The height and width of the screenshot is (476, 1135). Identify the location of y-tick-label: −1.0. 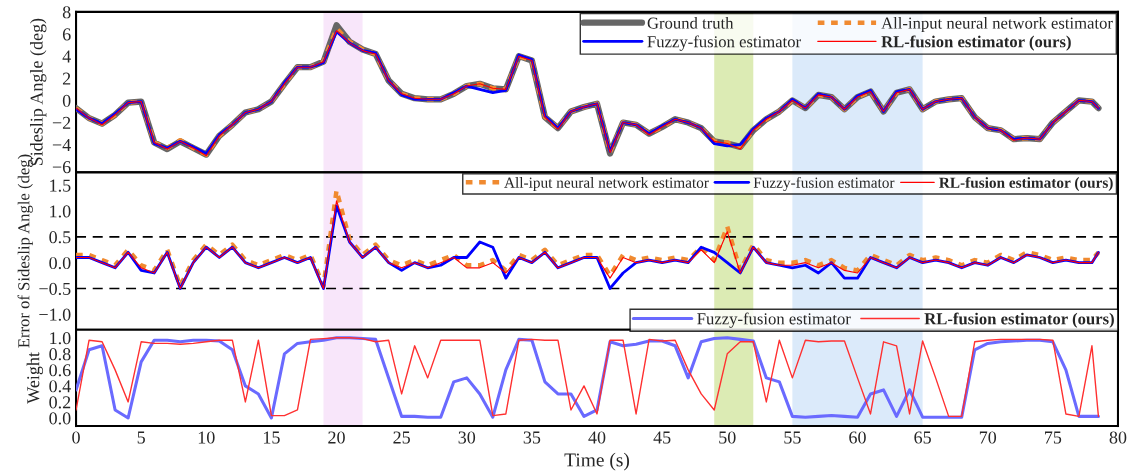
(55, 314).